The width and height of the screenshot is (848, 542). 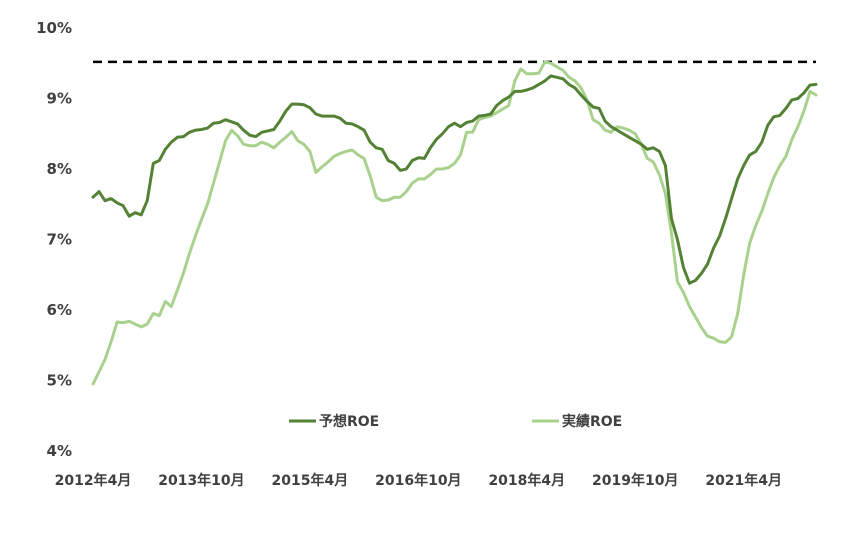 I want to click on legend-label-actual: 実績ROE, so click(x=592, y=421).